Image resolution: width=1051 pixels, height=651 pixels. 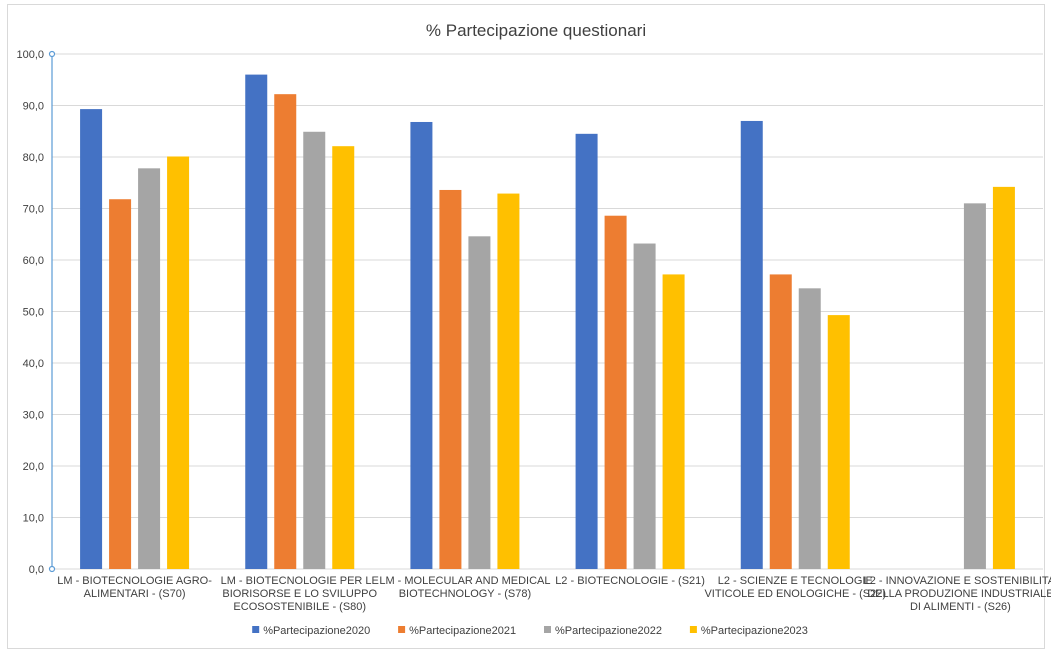 I want to click on y-tick-label: 90,0, so click(x=33, y=107).